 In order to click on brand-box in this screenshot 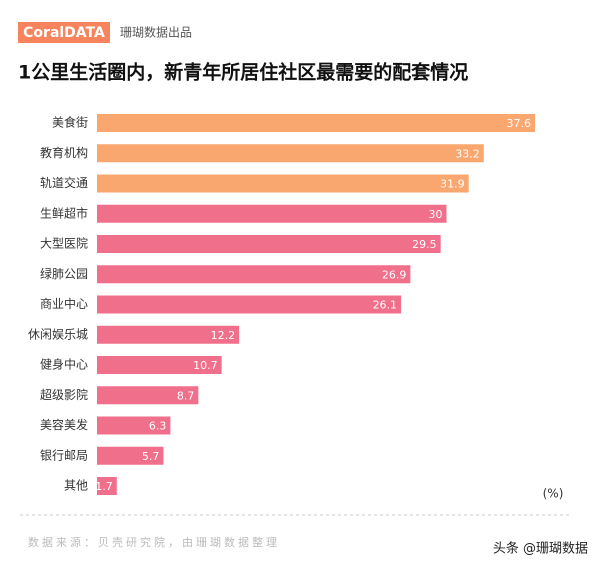, I will do `click(64, 32)`.